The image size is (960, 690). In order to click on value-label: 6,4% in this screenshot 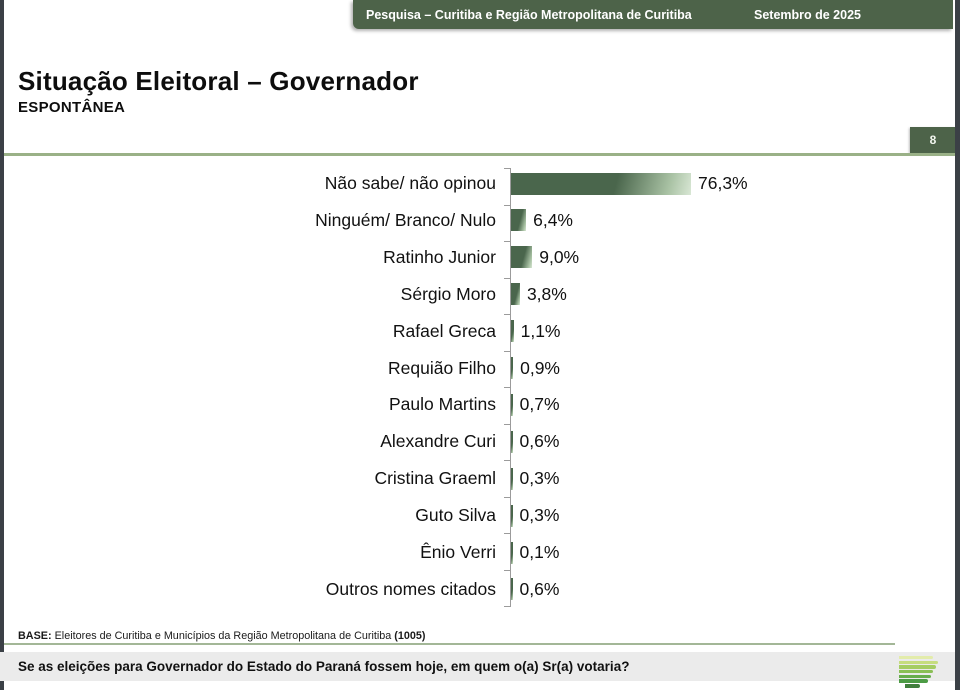, I will do `click(553, 219)`.